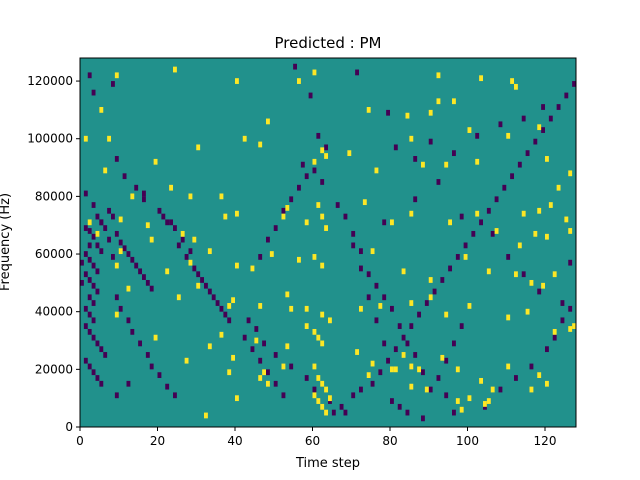 The width and height of the screenshot is (640, 480). Describe the element at coordinates (6, 242) in the screenshot. I see `y-axis-label: Frequency (Hz)` at that location.